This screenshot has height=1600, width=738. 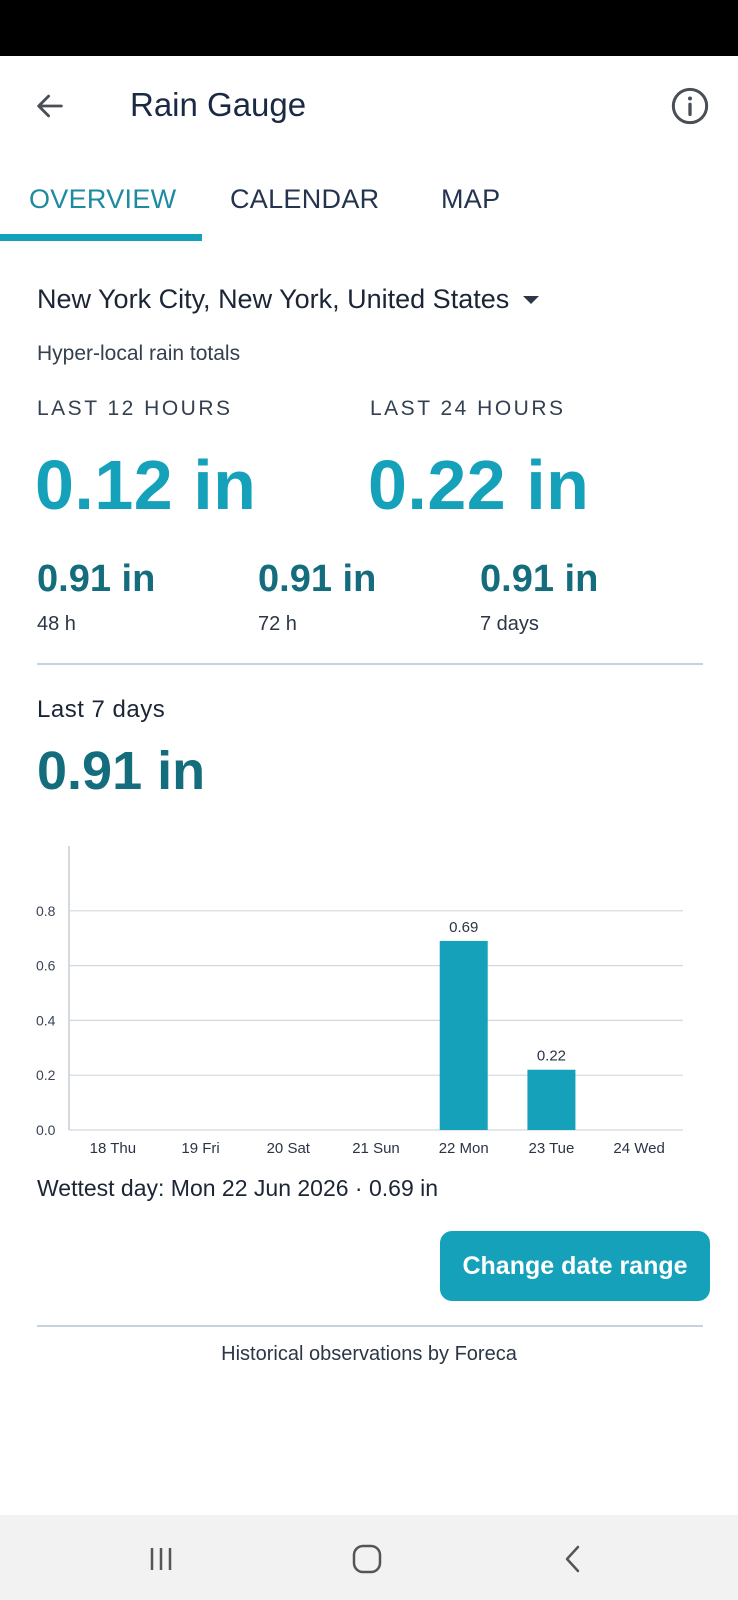 What do you see at coordinates (96, 579) in the screenshot?
I see `total-48h-value: 0.91 in` at bounding box center [96, 579].